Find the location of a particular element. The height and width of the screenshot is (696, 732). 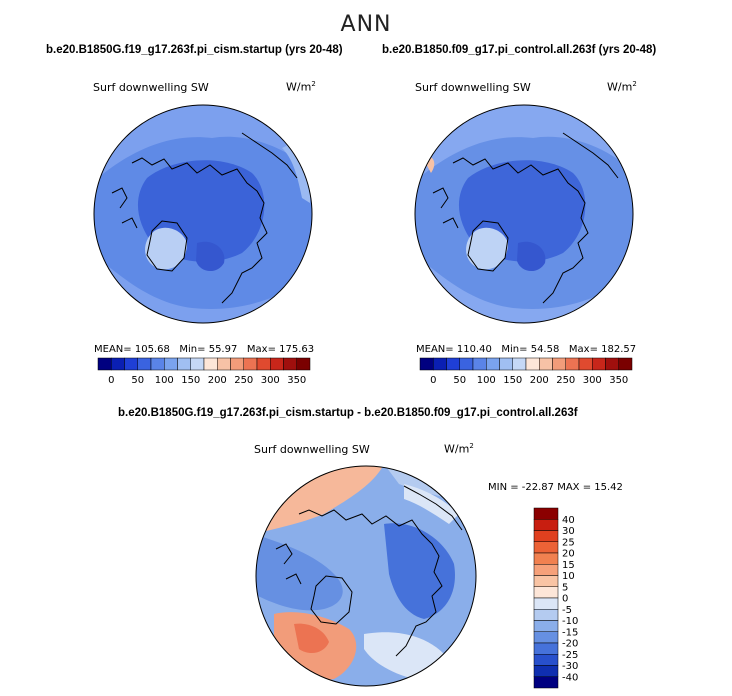

diff-field-cool-east is located at coordinates (419, 571).